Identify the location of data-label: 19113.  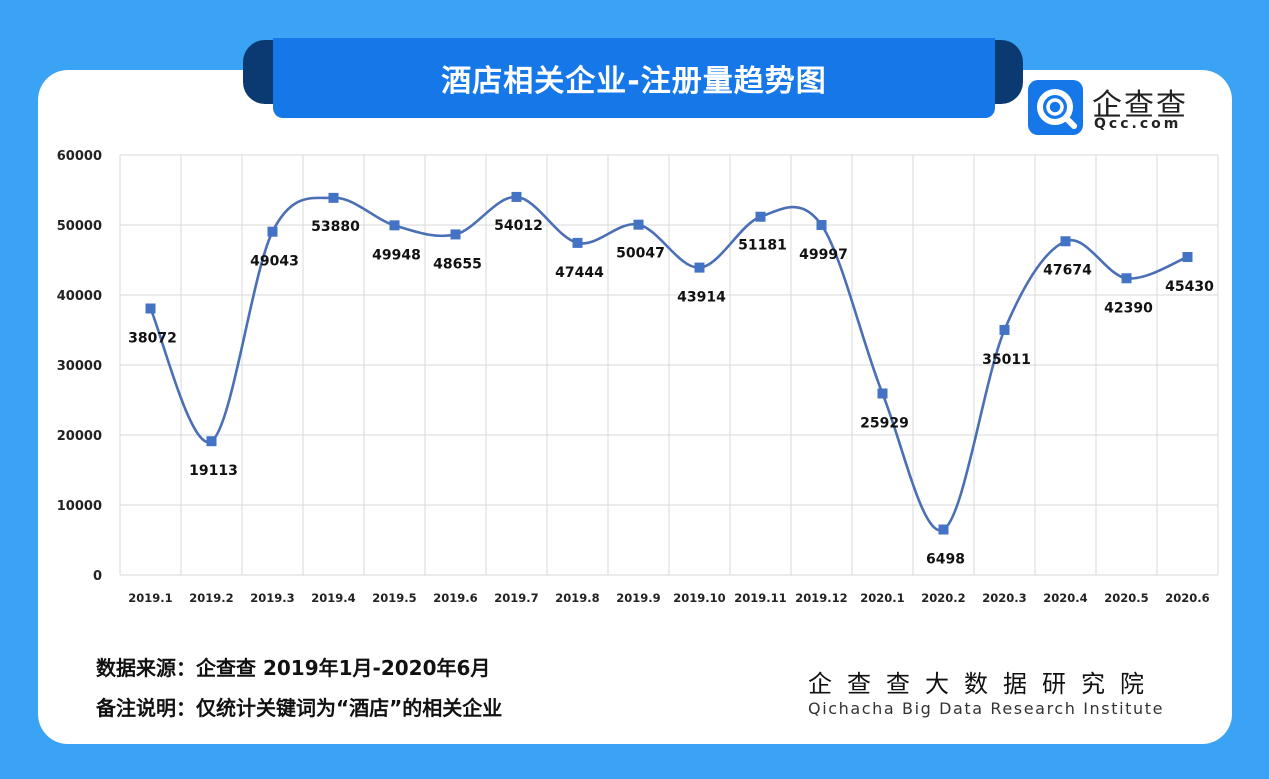
(213, 471).